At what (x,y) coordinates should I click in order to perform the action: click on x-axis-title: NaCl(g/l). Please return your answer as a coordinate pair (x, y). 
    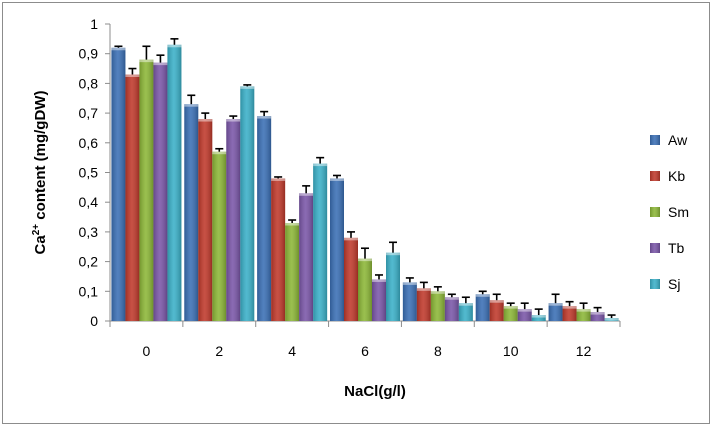
    Looking at the image, I should click on (375, 391).